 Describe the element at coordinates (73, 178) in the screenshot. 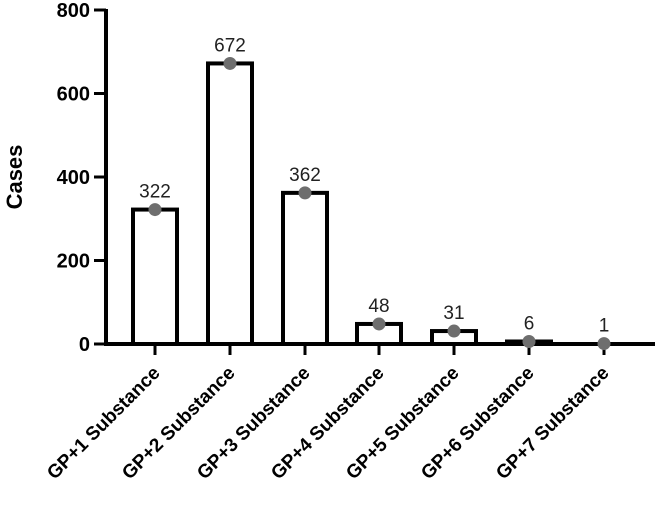

I see `y-tick-label: 400` at that location.